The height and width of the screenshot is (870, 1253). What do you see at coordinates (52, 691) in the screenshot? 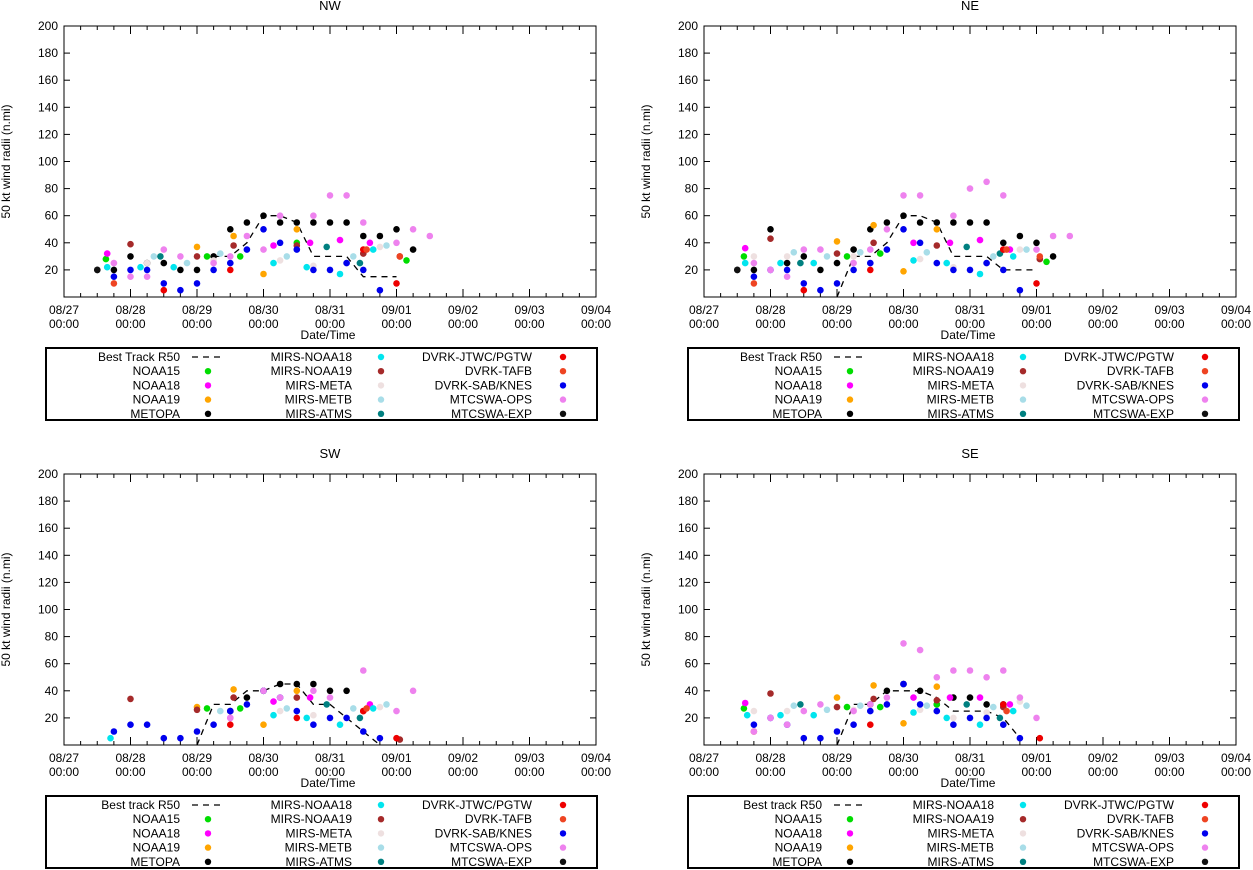
I see `y-tick-label: 40` at bounding box center [52, 691].